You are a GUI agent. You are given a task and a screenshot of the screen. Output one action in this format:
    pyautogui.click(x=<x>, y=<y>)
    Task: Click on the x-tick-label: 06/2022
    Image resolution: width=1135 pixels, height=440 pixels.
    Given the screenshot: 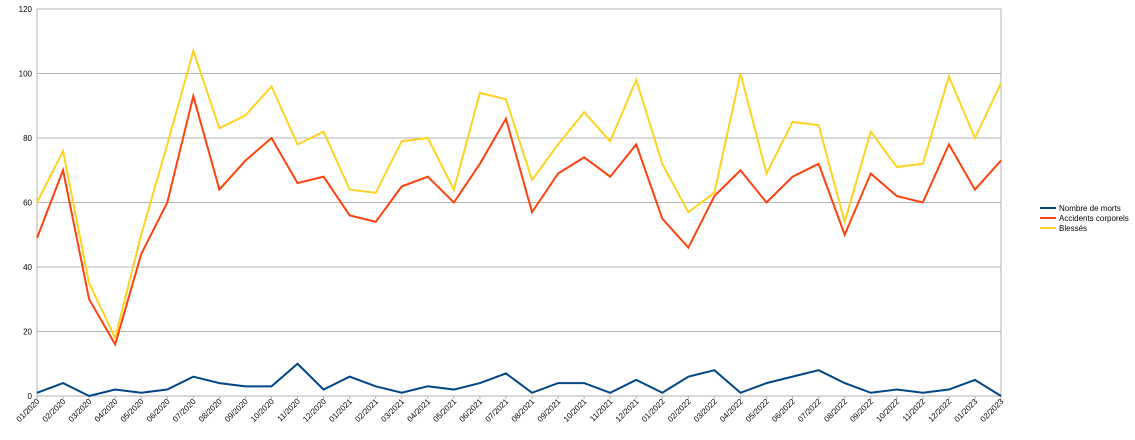 What is the action you would take?
    pyautogui.click(x=783, y=410)
    